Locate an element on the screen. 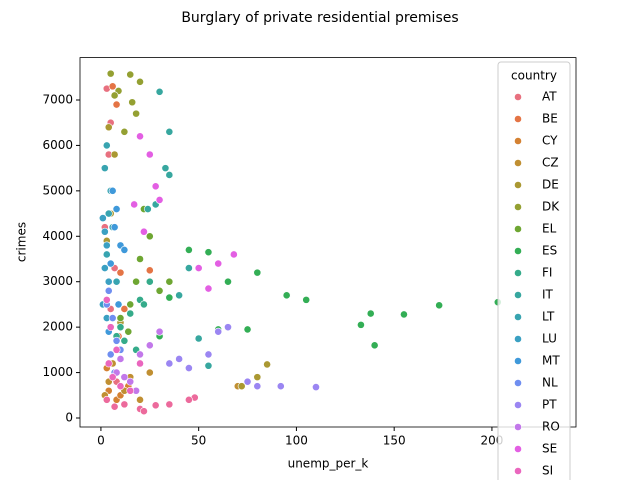  y-tick-label: 4000 is located at coordinates (57, 236).